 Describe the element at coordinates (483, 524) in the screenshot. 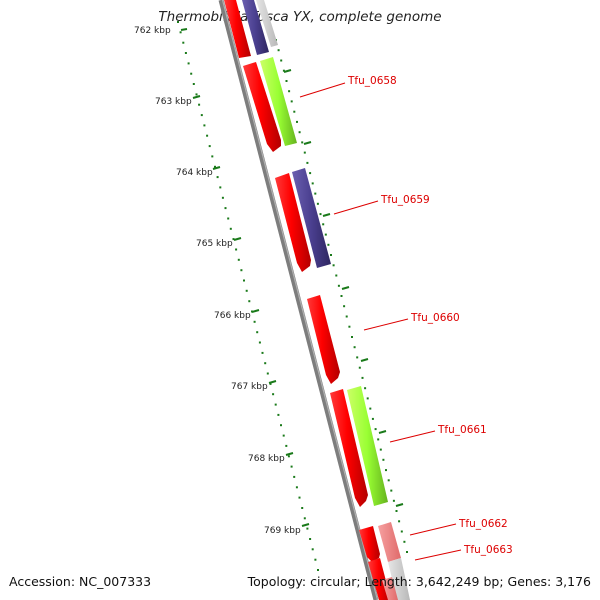

I see `gene-label-tfu0662: Tfu_0662` at that location.